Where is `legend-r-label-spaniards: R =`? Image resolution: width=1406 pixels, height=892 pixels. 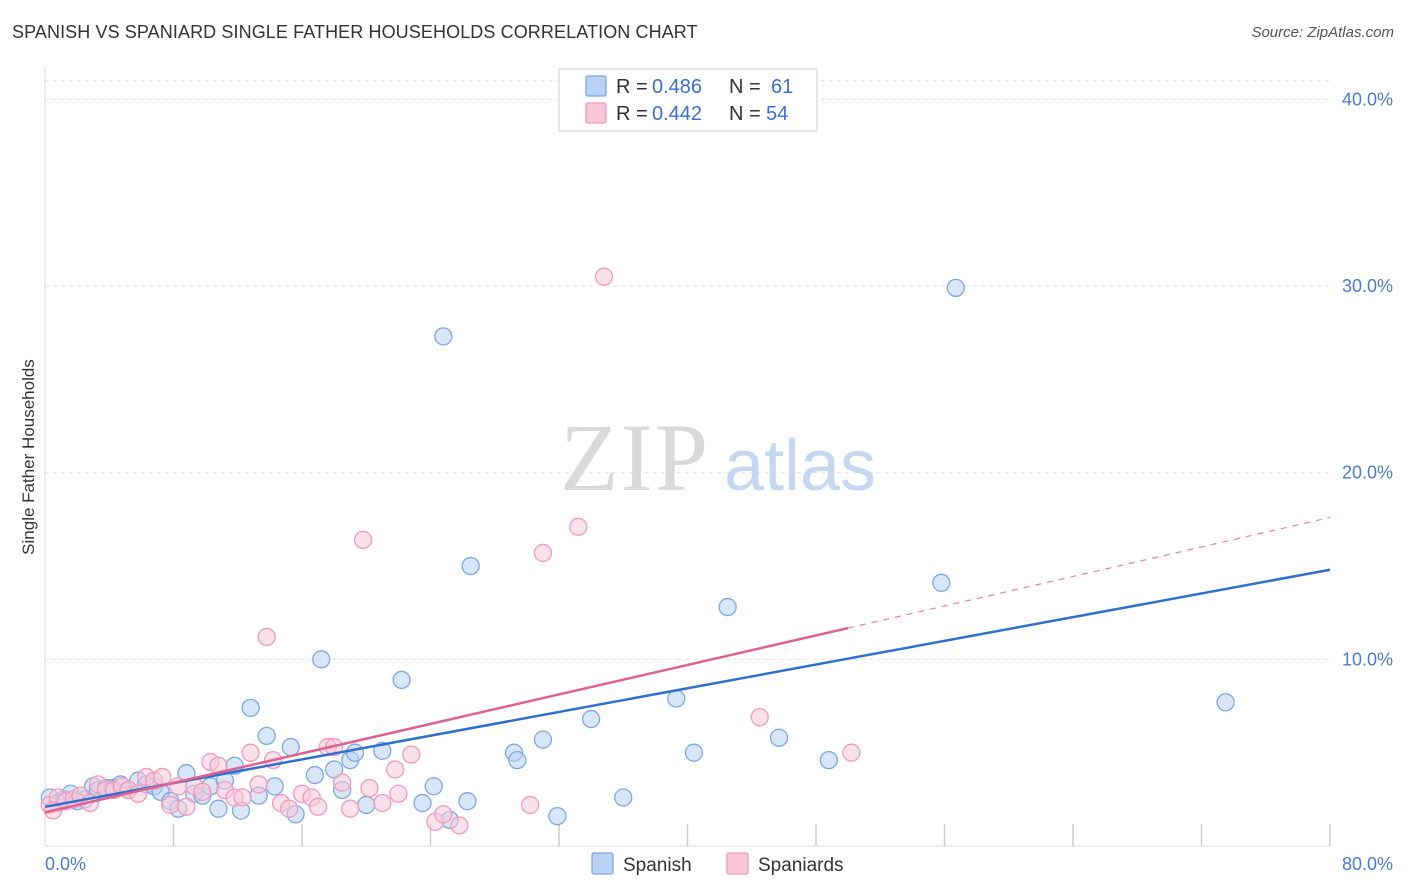
legend-r-label-spaniards: R = is located at coordinates (632, 114).